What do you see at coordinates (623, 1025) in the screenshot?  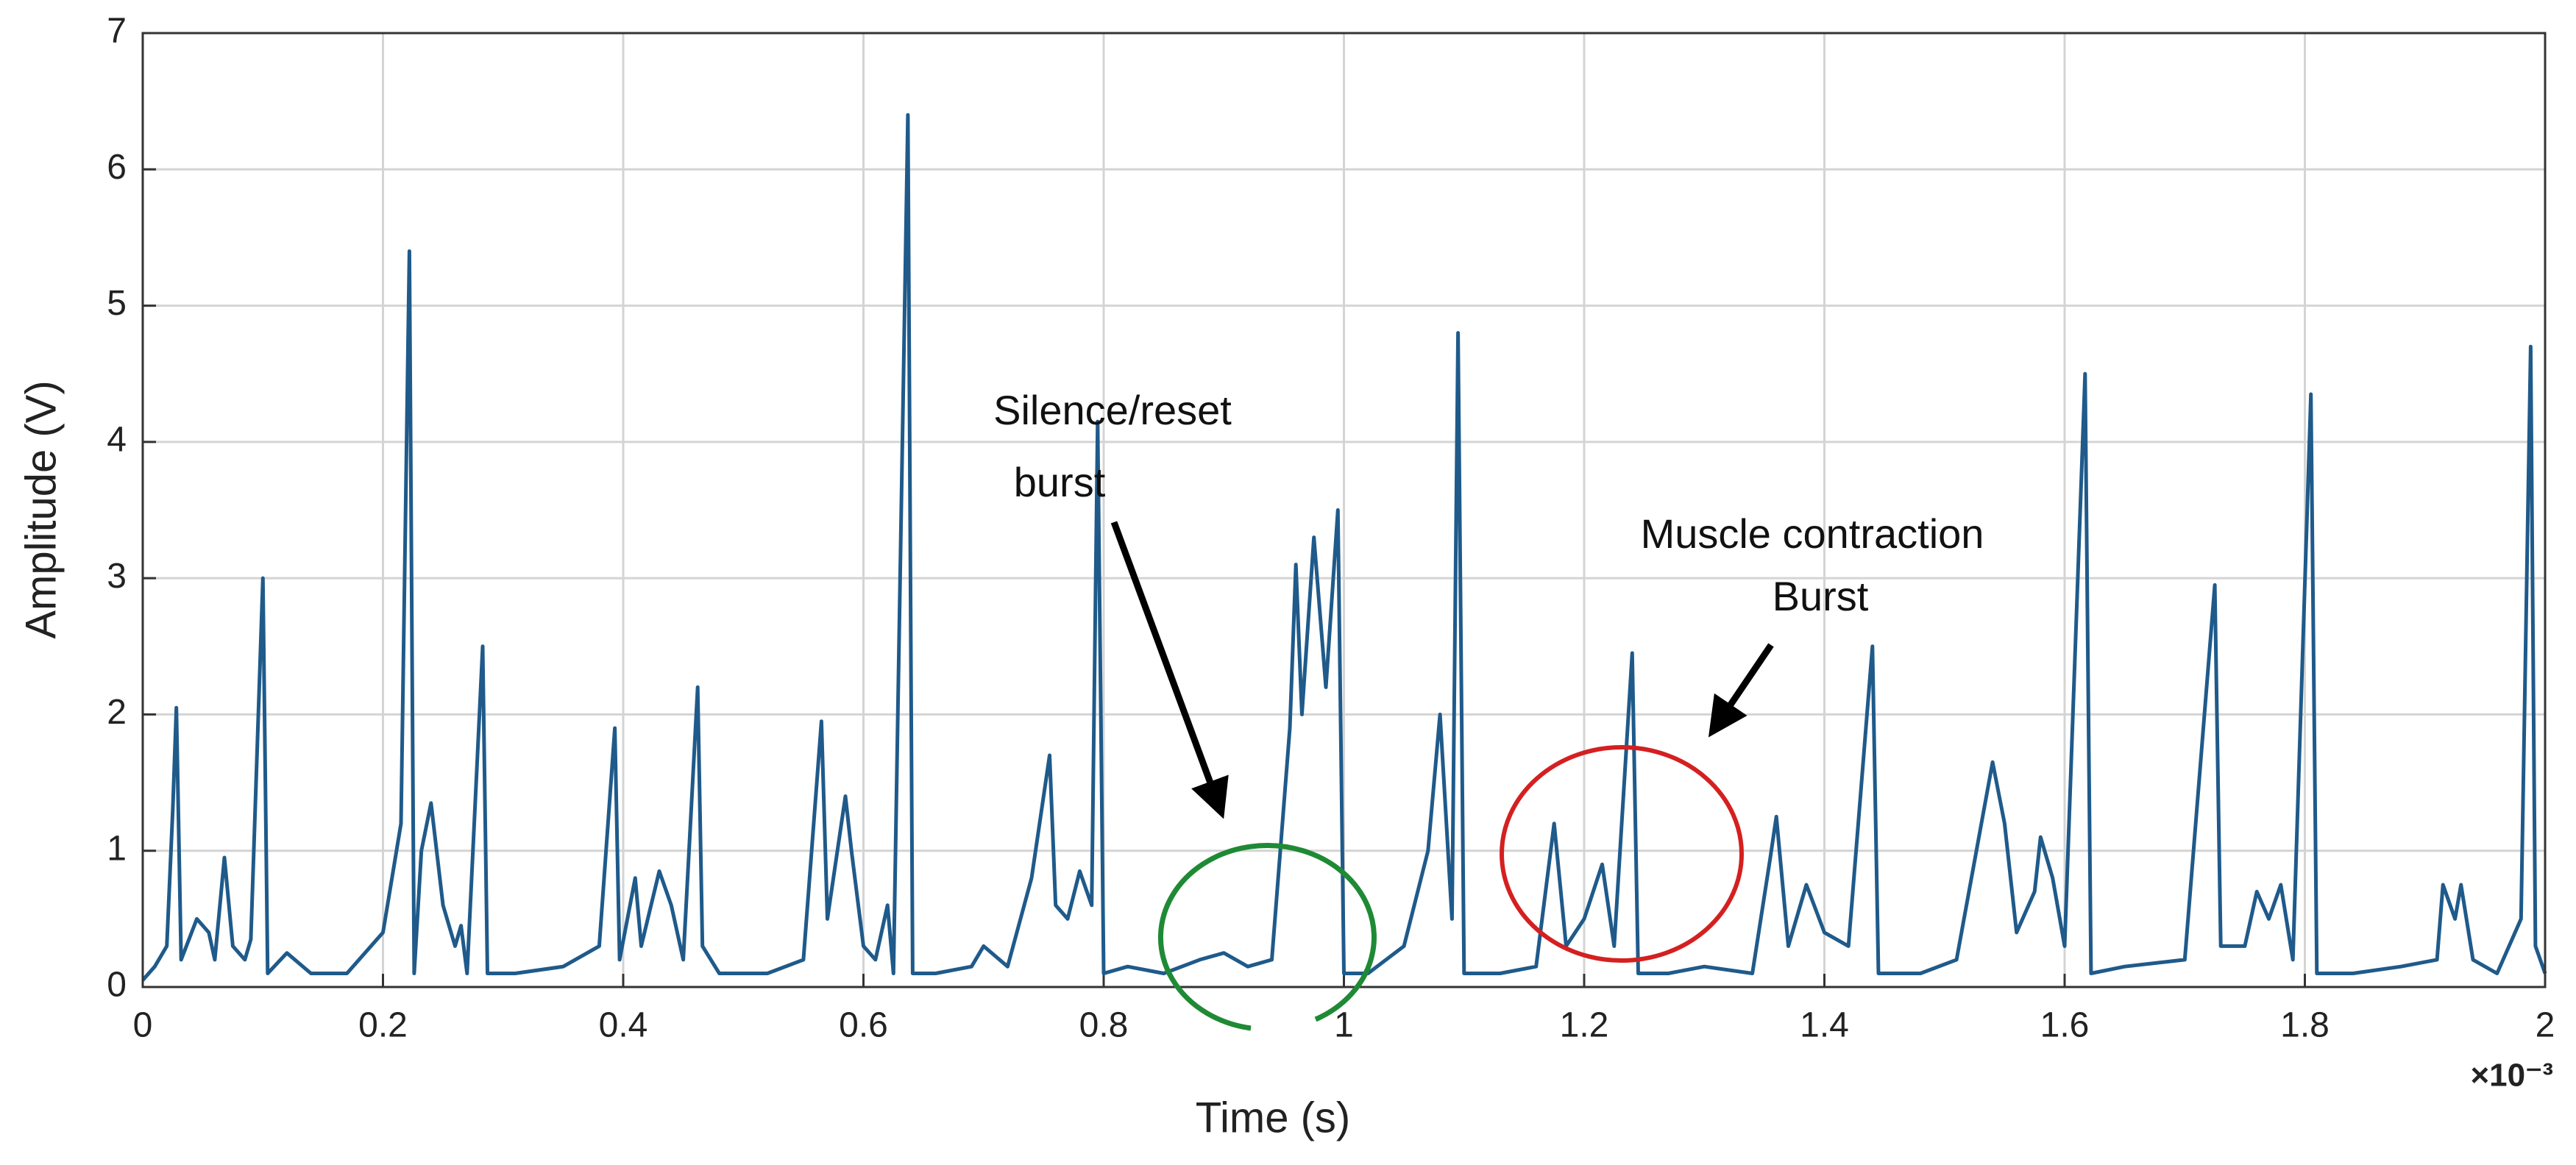 I see `x-tick-label: 0.4` at bounding box center [623, 1025].